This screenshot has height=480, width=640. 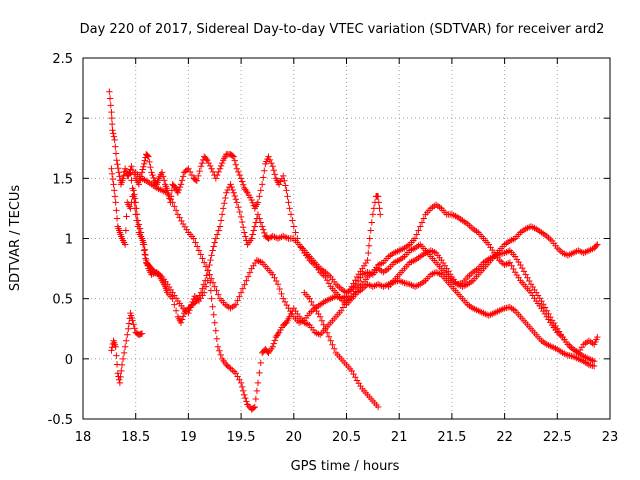 What do you see at coordinates (15, 238) in the screenshot?
I see `y-axis-label: SDTVAR / TECUs` at bounding box center [15, 238].